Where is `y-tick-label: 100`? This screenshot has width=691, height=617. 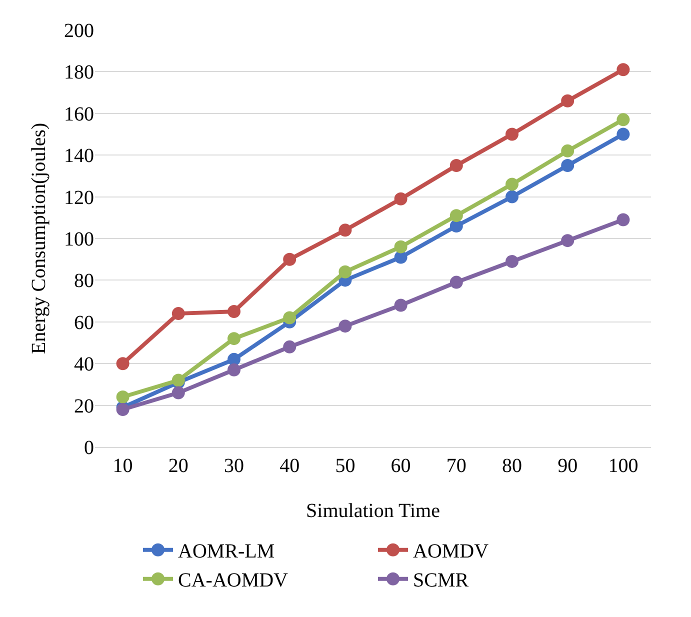
y-tick-label: 100 is located at coordinates (79, 239).